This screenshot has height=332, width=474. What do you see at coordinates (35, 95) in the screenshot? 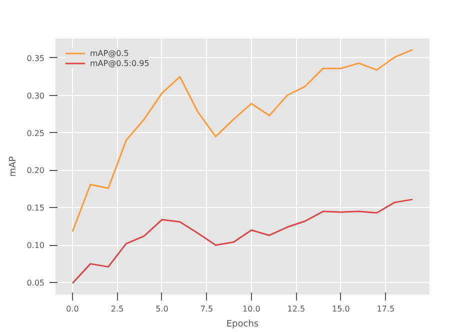
I see `y-tick-label: 0.30` at bounding box center [35, 95].